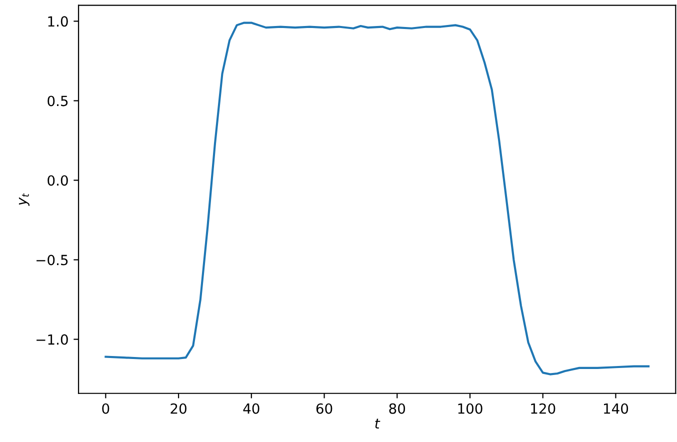 The width and height of the screenshot is (677, 442). Describe the element at coordinates (251, 408) in the screenshot. I see `x-tick-label: 40` at that location.